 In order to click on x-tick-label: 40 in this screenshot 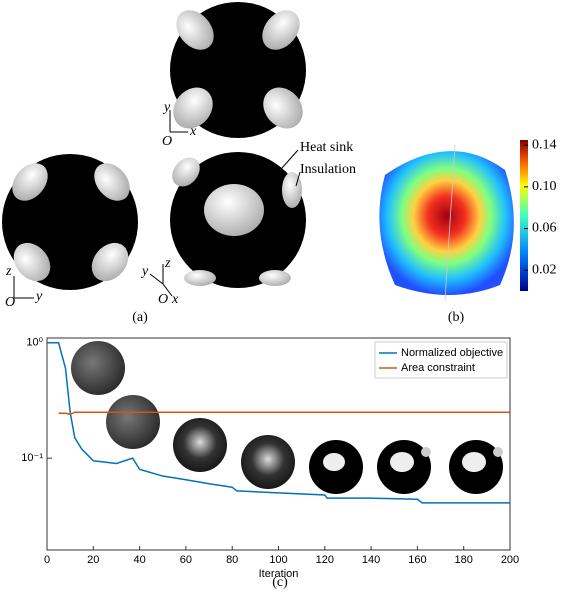, I will do `click(139, 560)`.